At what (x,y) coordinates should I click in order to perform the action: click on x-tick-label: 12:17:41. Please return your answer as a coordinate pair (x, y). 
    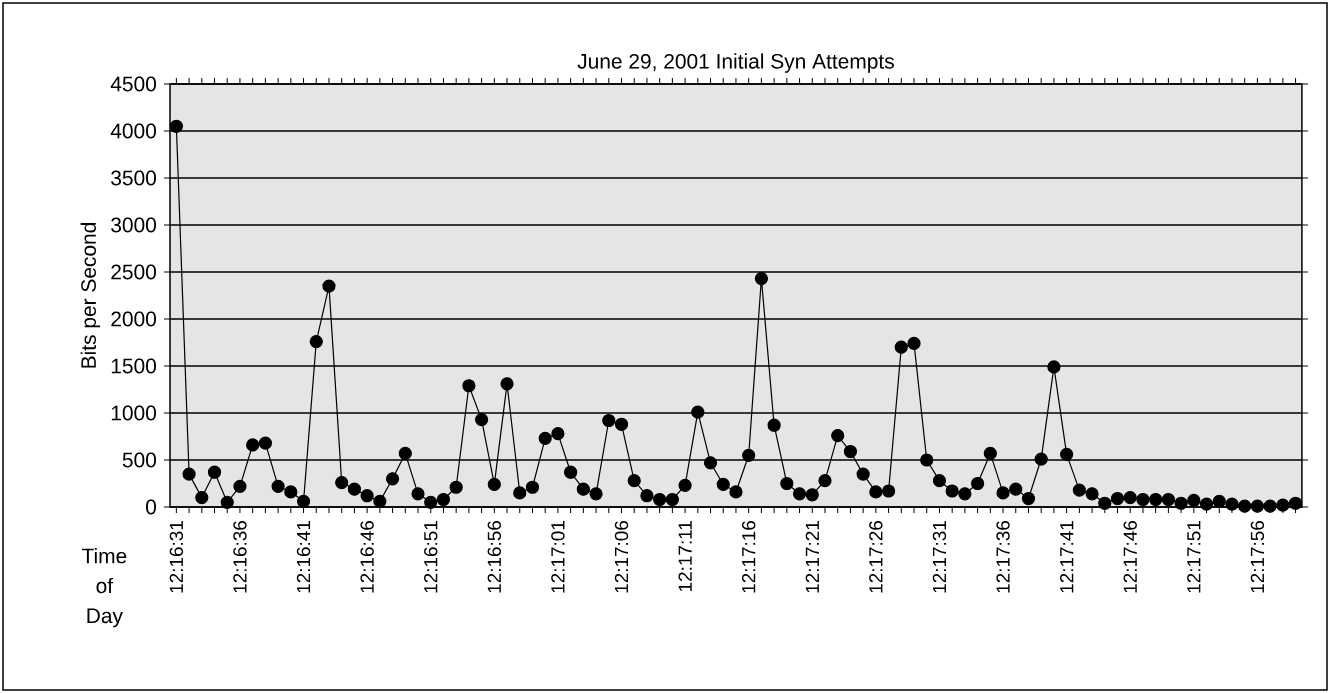
    Looking at the image, I should click on (1067, 557).